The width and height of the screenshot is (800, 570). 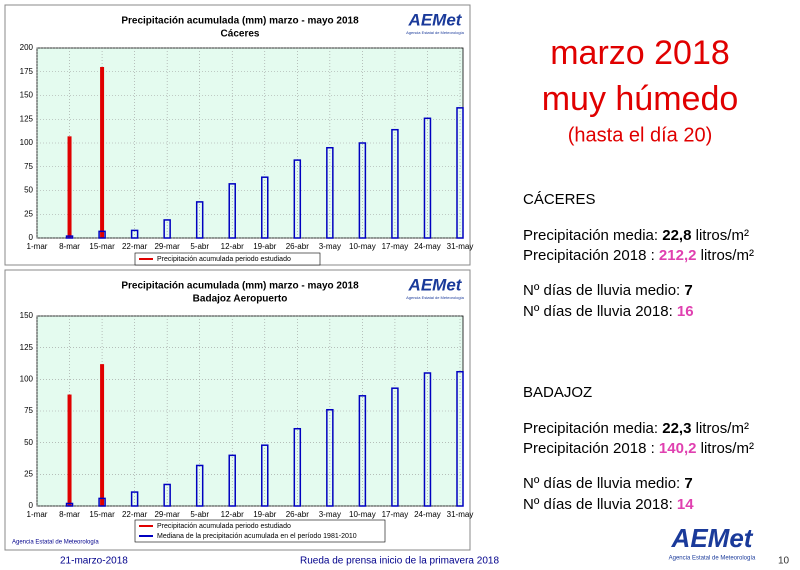 What do you see at coordinates (559, 199) in the screenshot?
I see `section-title: CÁCERES` at bounding box center [559, 199].